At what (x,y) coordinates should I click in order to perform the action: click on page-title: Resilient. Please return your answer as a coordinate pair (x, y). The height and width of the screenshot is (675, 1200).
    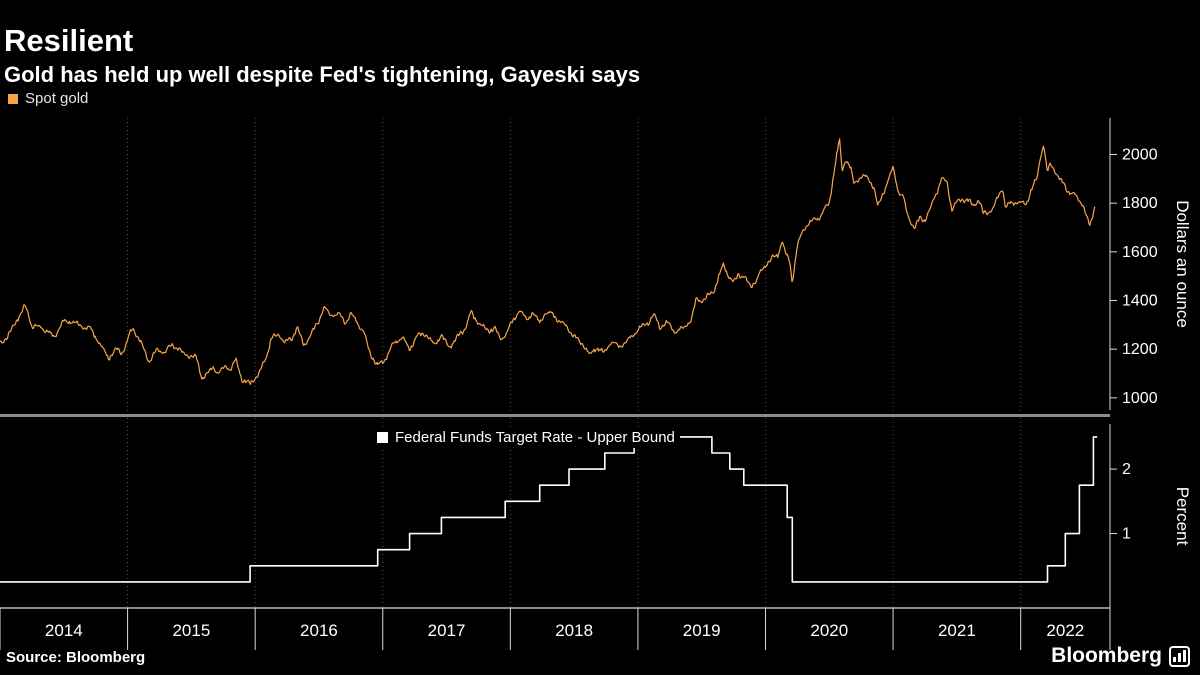
    Looking at the image, I should click on (69, 40).